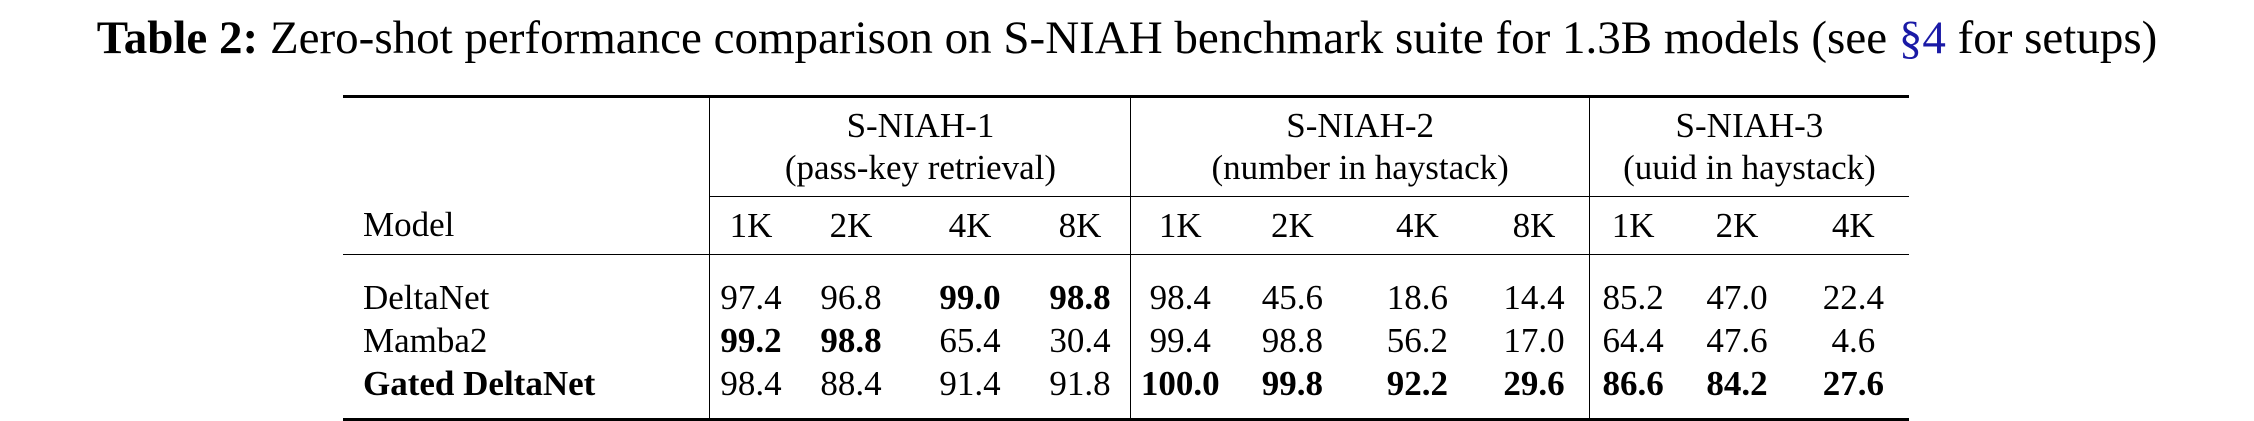 Image resolution: width=2254 pixels, height=421 pixels. I want to click on score-cell: 17.0, so click(1534, 340).